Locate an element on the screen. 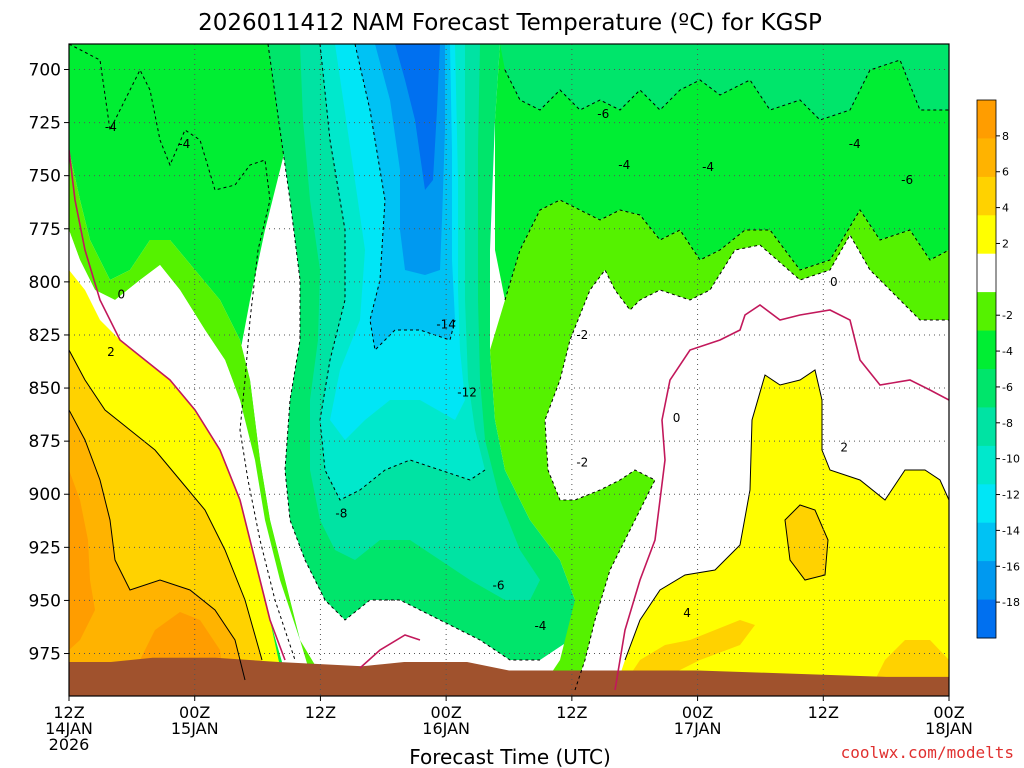  region-plus8-left is located at coordinates (82, 560).